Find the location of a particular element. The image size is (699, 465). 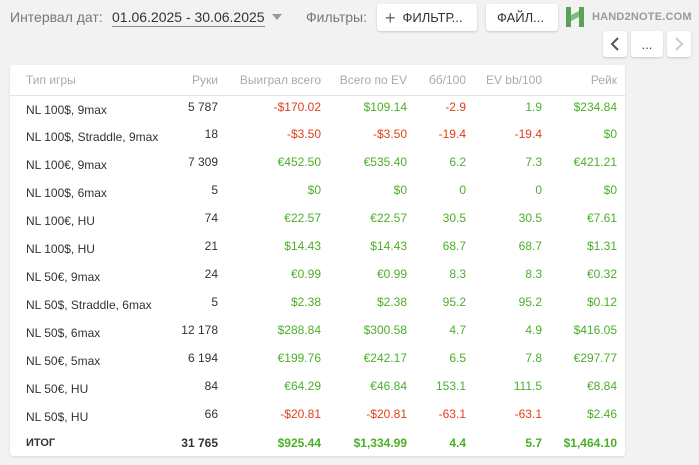

table-row: NL 50€, HU 84 €64.29 €46.84 153.1 111.5 €8.84 is located at coordinates (317, 389).